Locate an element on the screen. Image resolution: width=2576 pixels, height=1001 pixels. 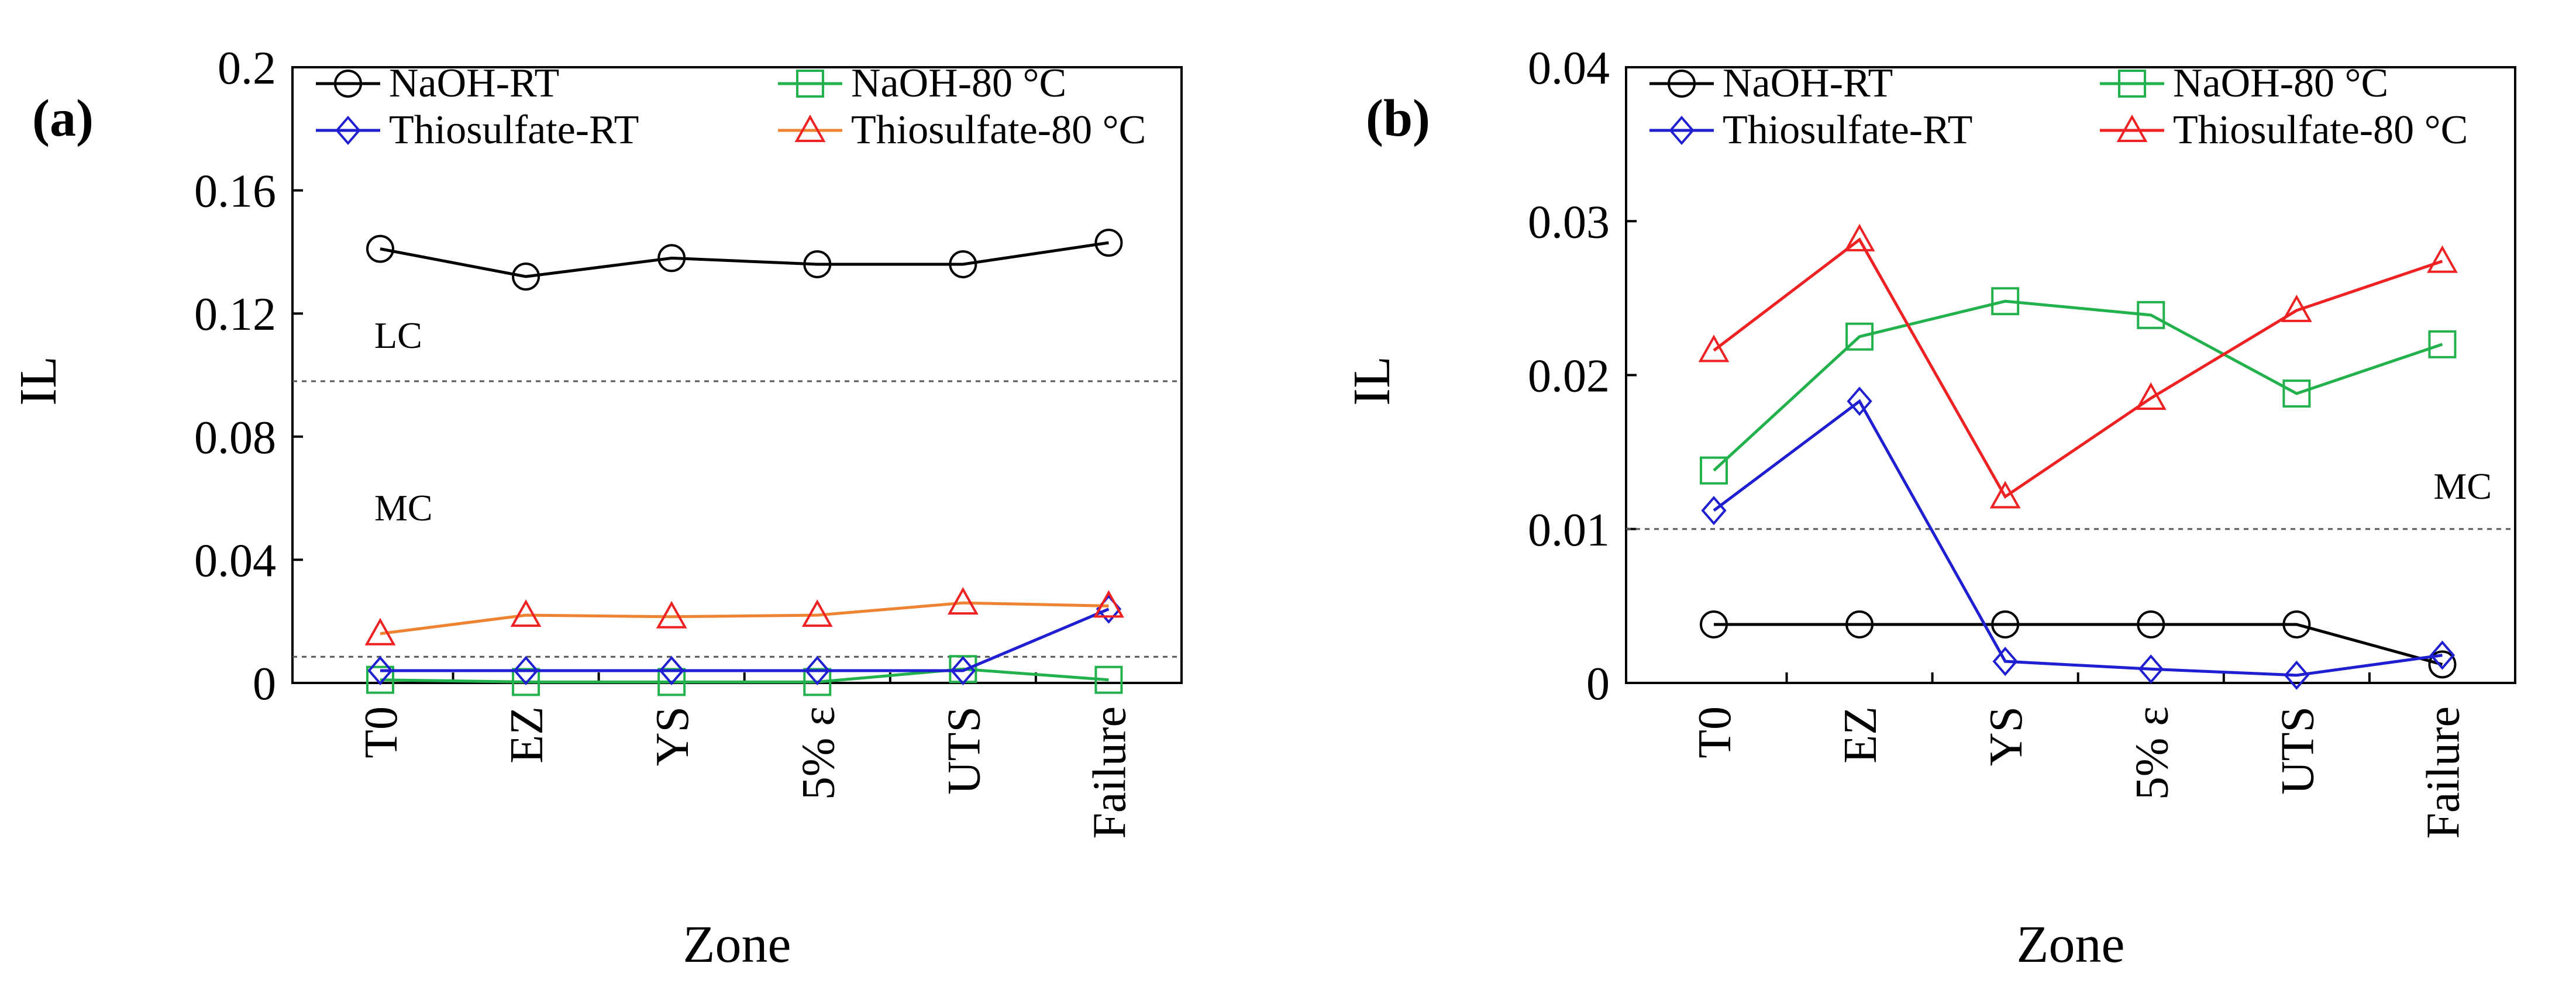
panel-label: (b) is located at coordinates (1398, 118).